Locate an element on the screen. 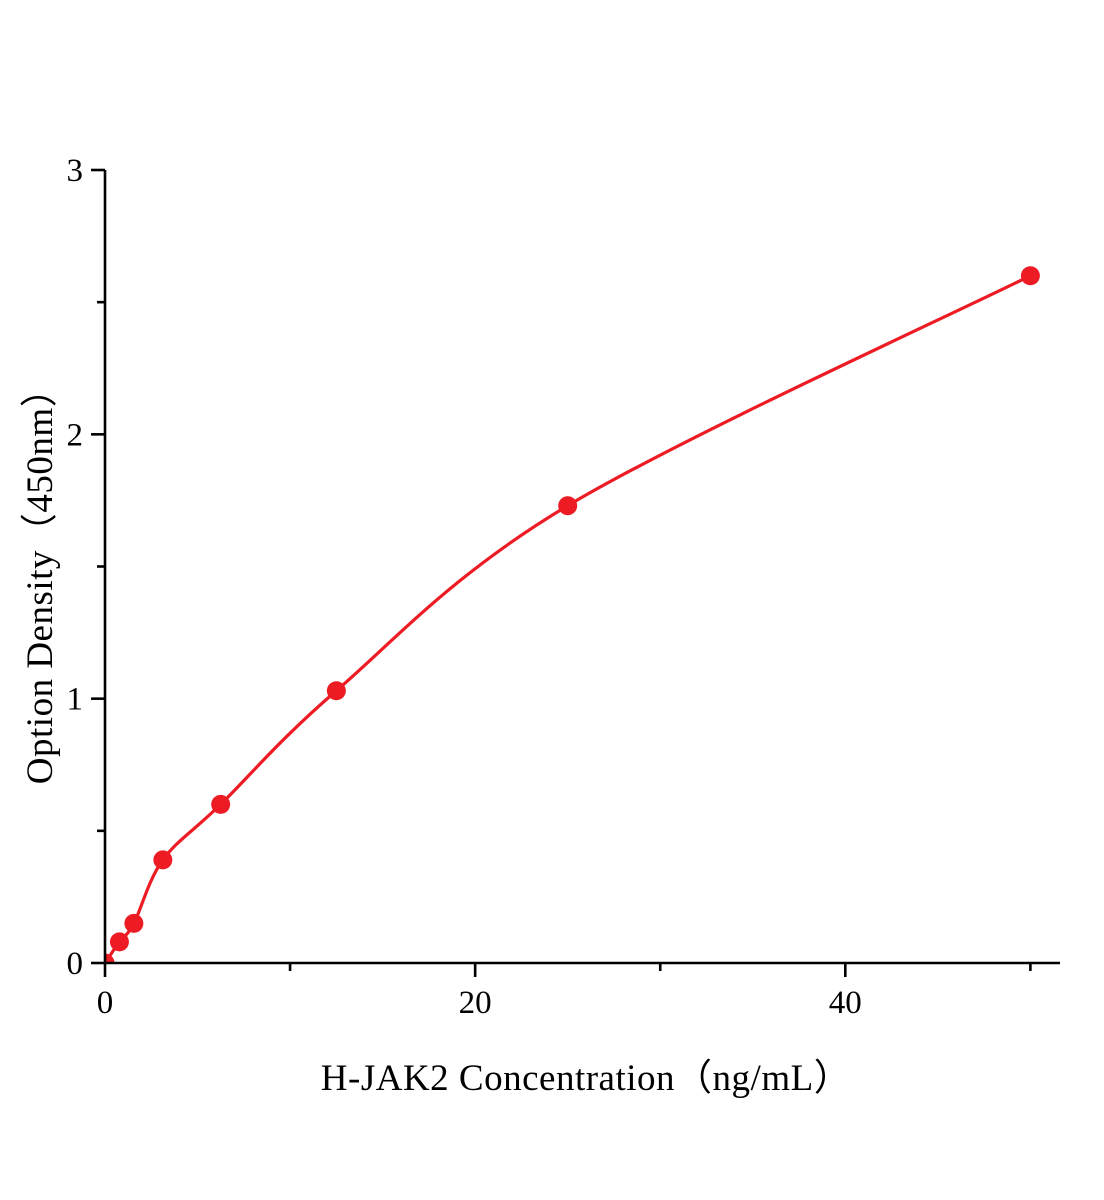 This screenshot has height=1200, width=1104. y-tick-label: 3 is located at coordinates (75, 171).